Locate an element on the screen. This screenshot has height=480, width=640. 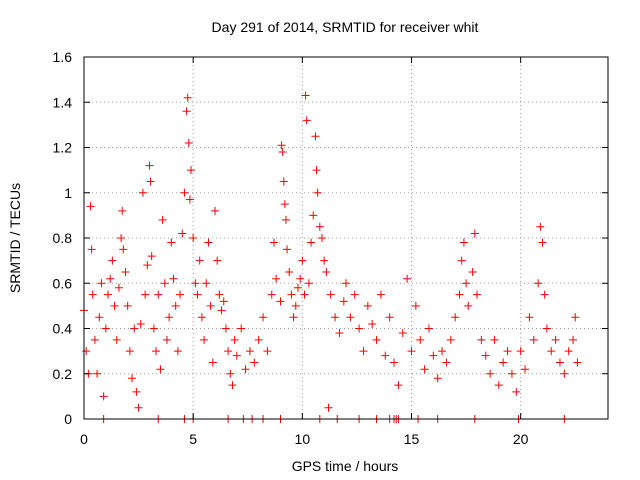
y-tick-label: 1 is located at coordinates (68, 193).